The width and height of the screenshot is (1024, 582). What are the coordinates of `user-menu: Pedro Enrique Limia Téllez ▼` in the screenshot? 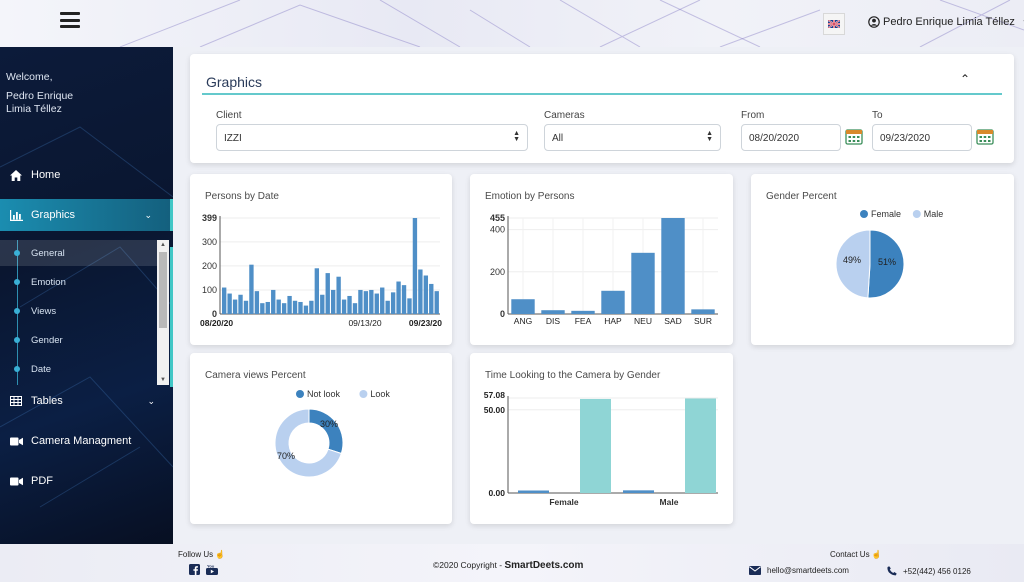 It's located at (946, 22).